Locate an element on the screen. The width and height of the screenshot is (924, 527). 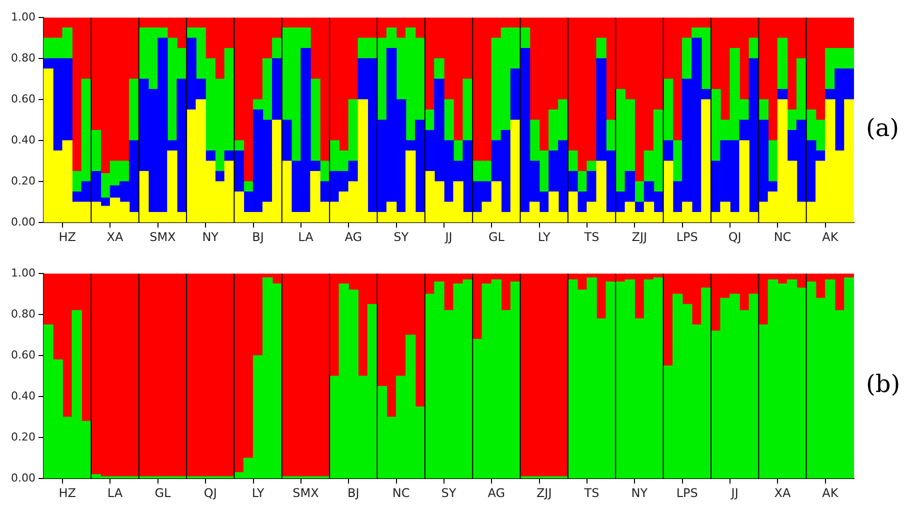
text: (b) is located at coordinates (884, 384).